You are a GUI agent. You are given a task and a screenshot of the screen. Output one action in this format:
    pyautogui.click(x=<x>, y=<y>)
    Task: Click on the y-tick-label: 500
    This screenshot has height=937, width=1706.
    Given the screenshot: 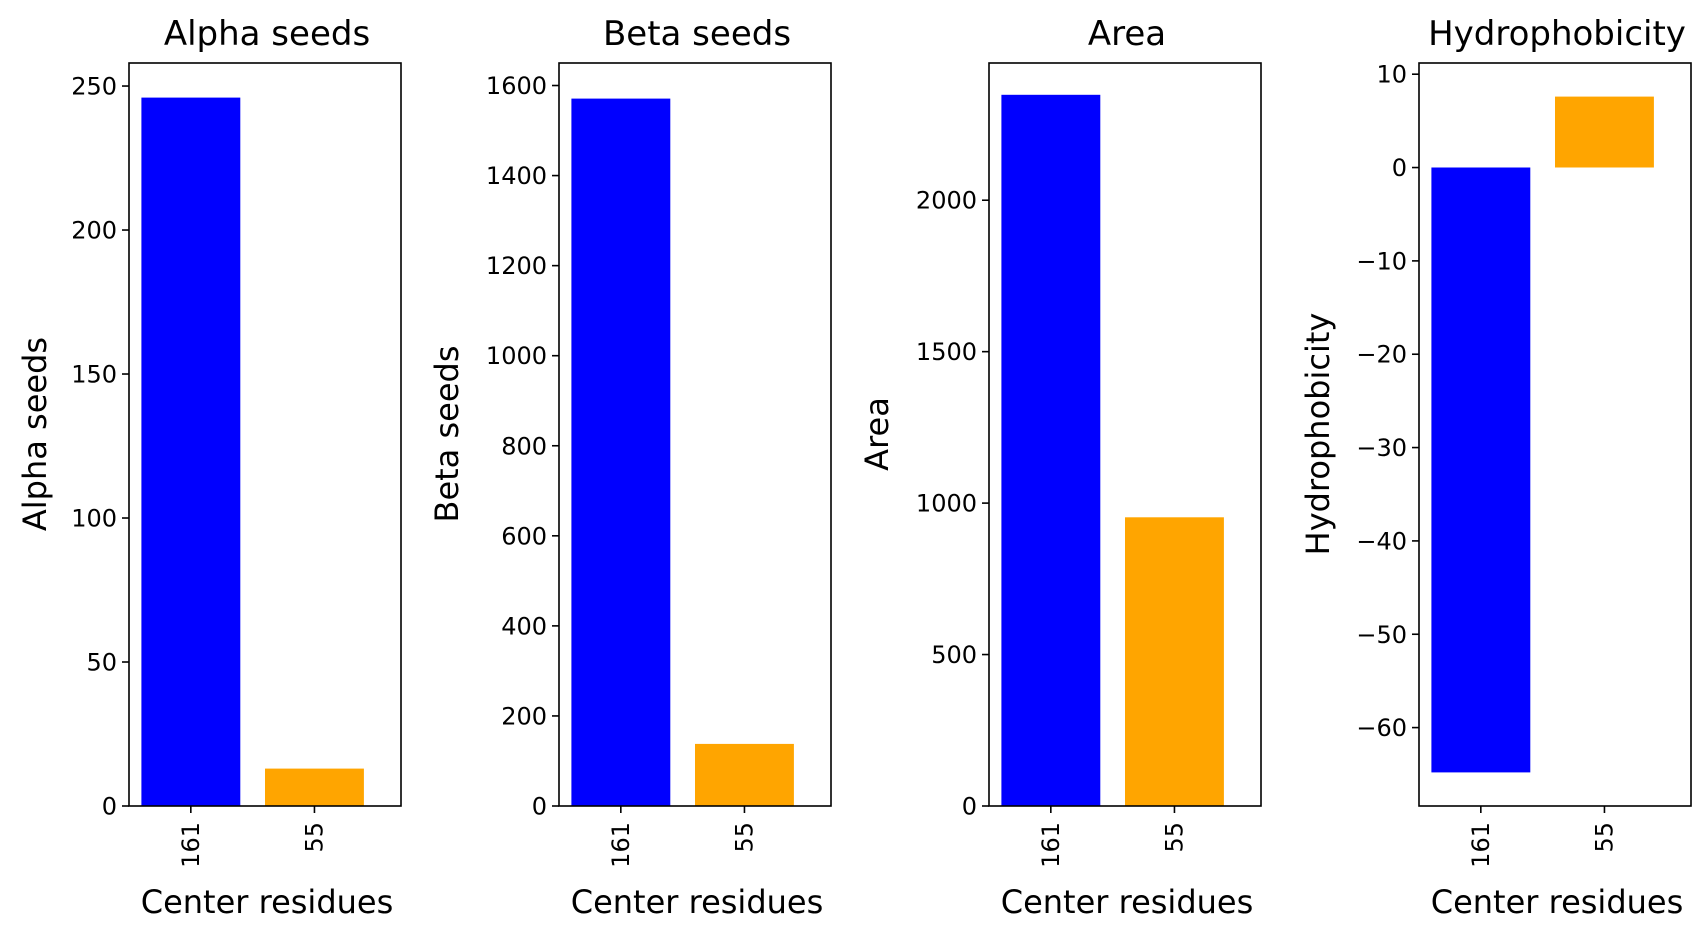 What is the action you would take?
    pyautogui.click(x=954, y=655)
    